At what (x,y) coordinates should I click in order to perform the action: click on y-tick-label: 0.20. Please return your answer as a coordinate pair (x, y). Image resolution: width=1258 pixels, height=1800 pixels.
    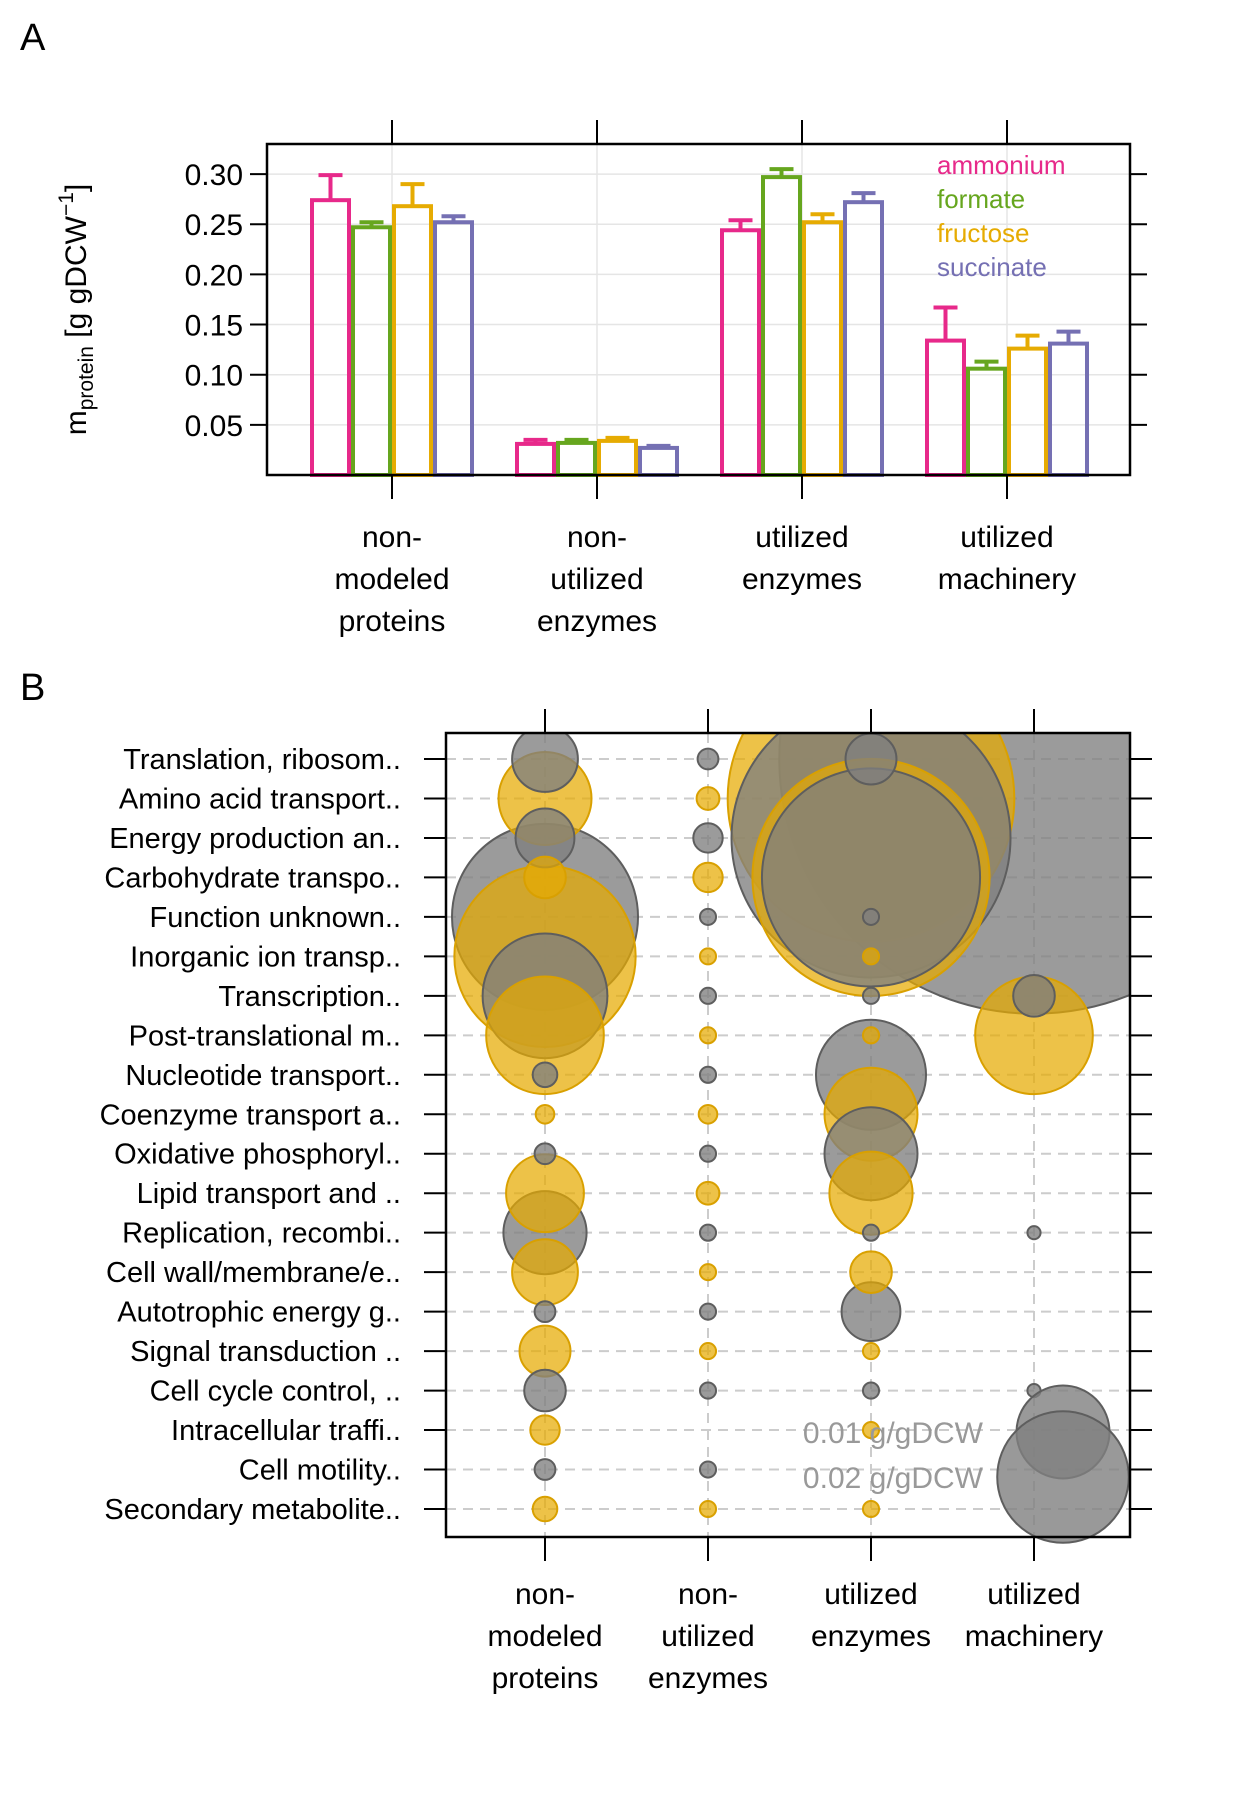
    Looking at the image, I should click on (214, 275).